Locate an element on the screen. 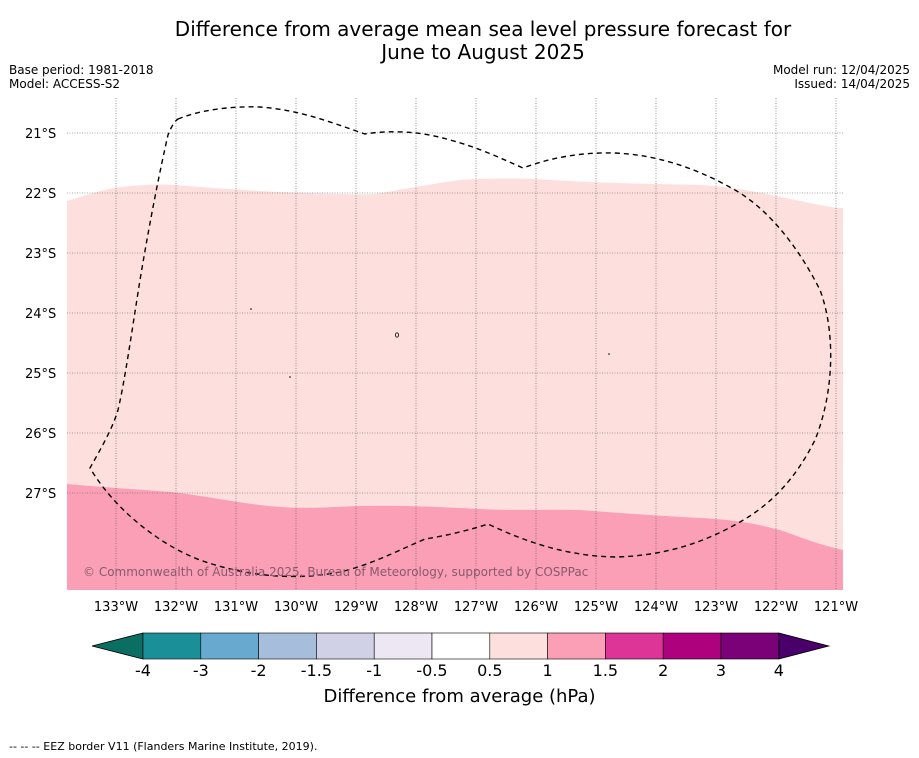  colorbar-tick-label: 4 is located at coordinates (778, 670).